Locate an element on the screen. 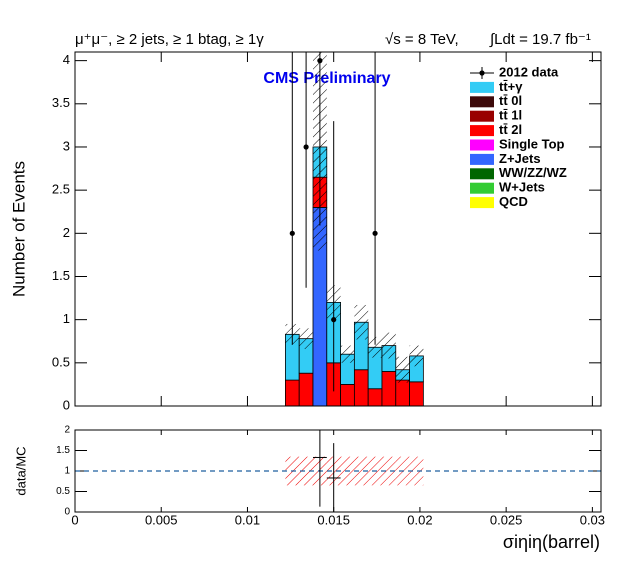 This screenshot has height=577, width=631. x-tick-label: 0.005 is located at coordinates (161, 519).